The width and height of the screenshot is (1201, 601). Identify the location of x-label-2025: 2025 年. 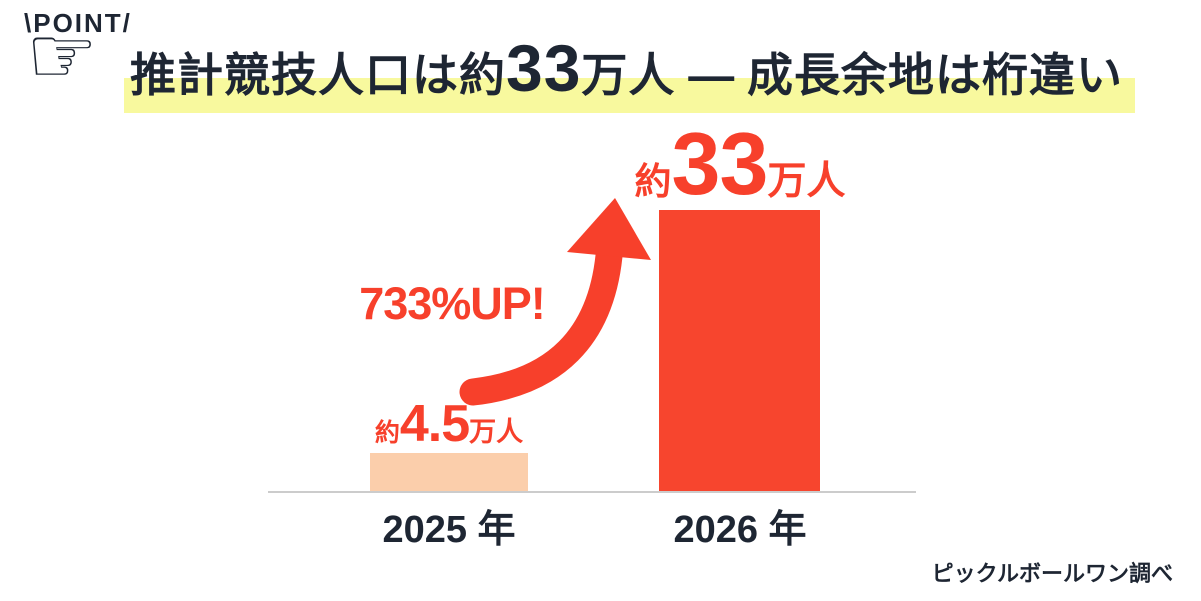
(449, 530).